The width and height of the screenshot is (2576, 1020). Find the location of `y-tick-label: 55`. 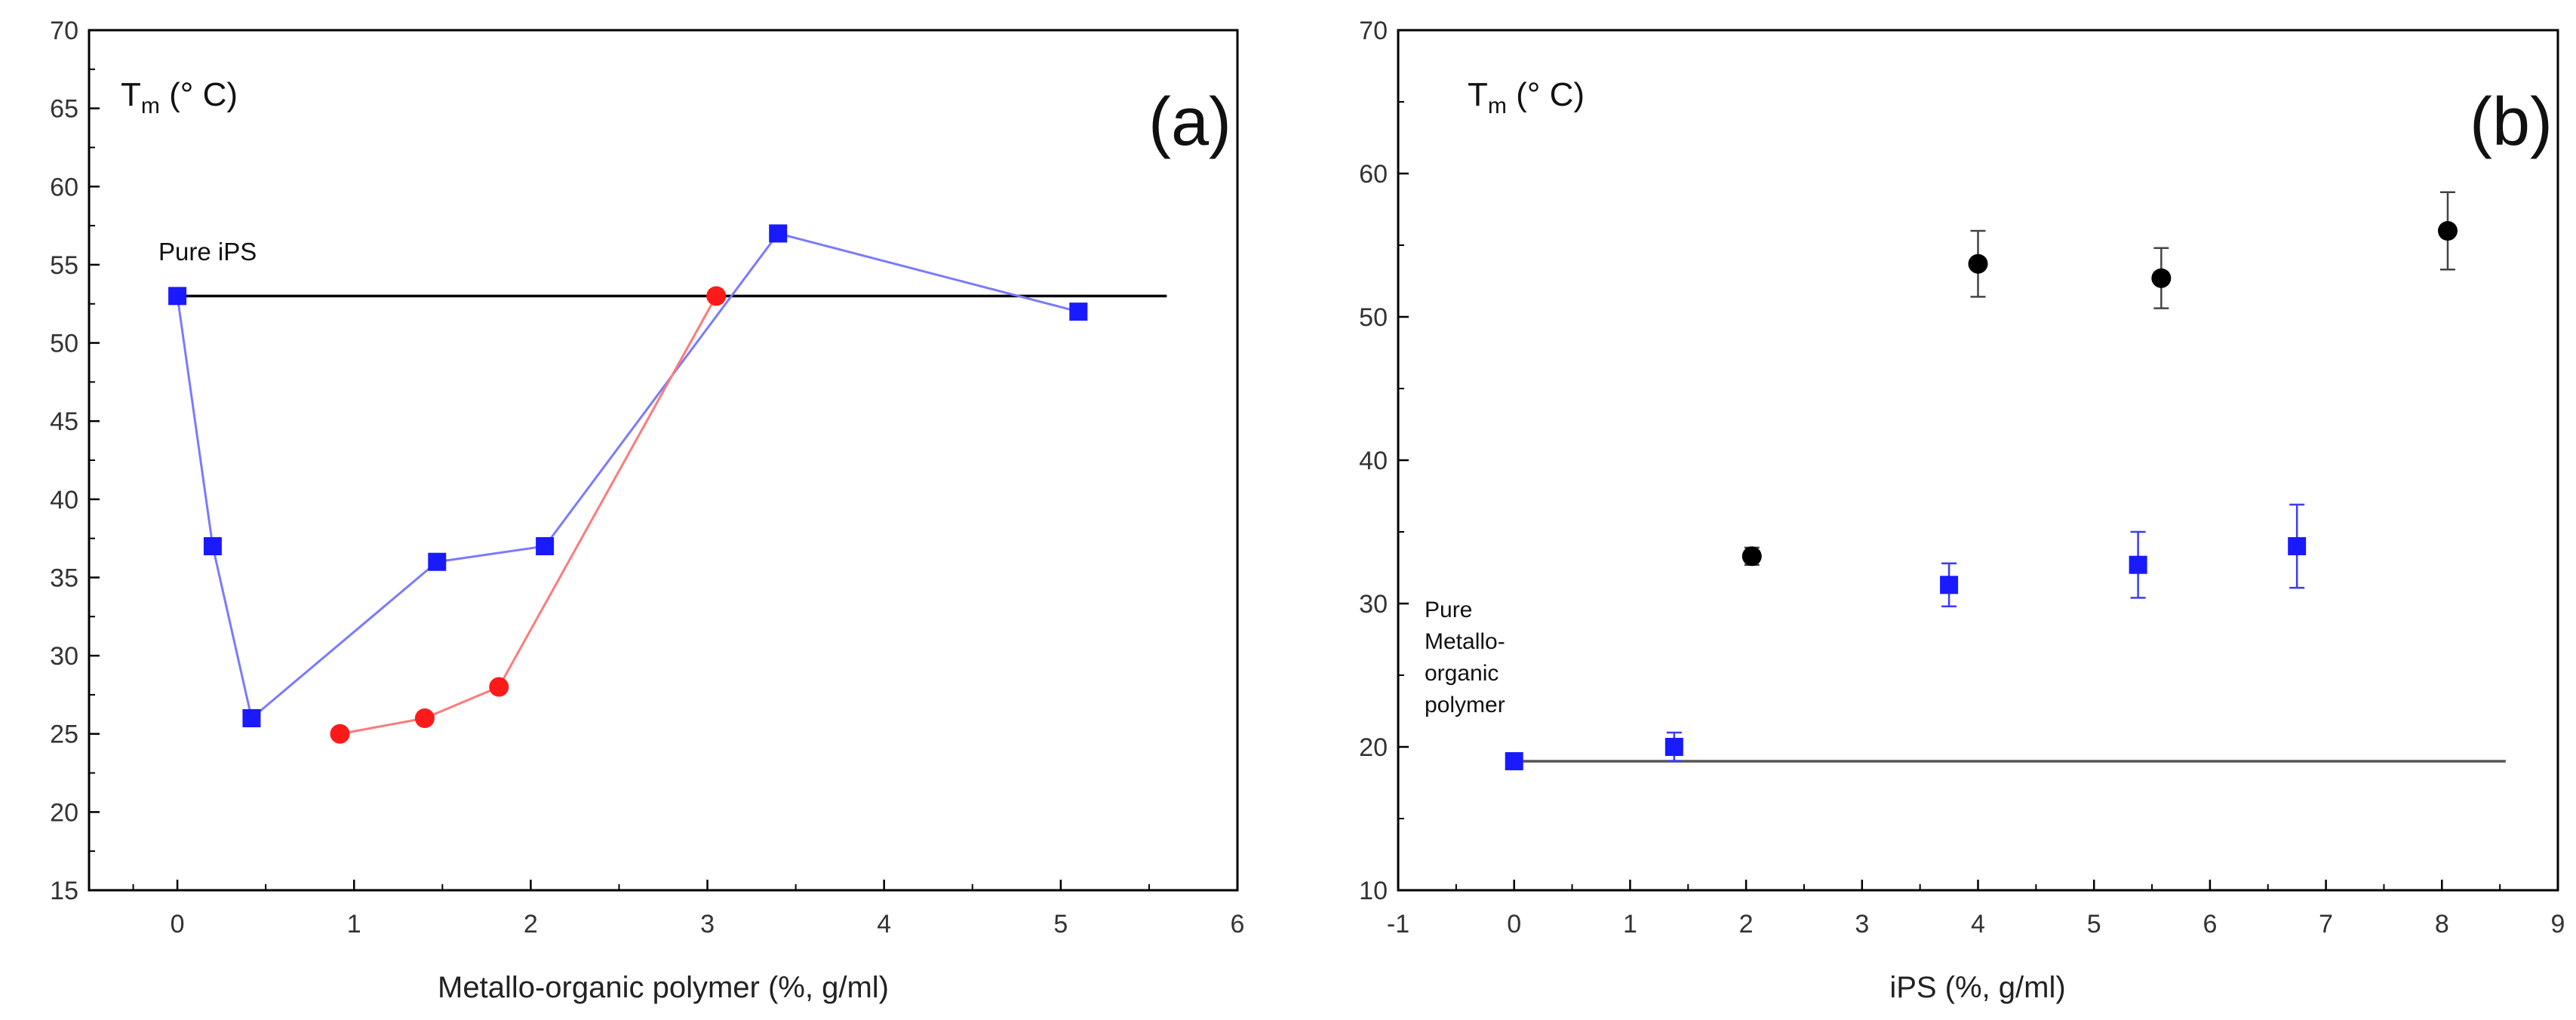

y-tick-label: 55 is located at coordinates (64, 265).